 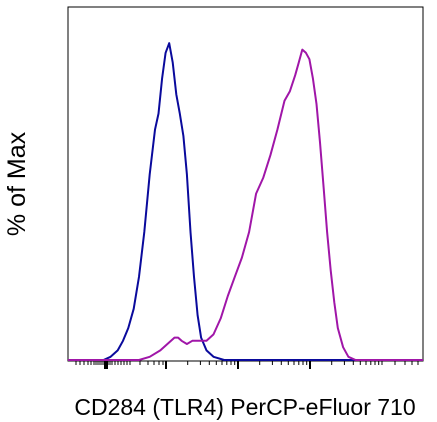 I want to click on x-axis-ticks, so click(x=247, y=365).